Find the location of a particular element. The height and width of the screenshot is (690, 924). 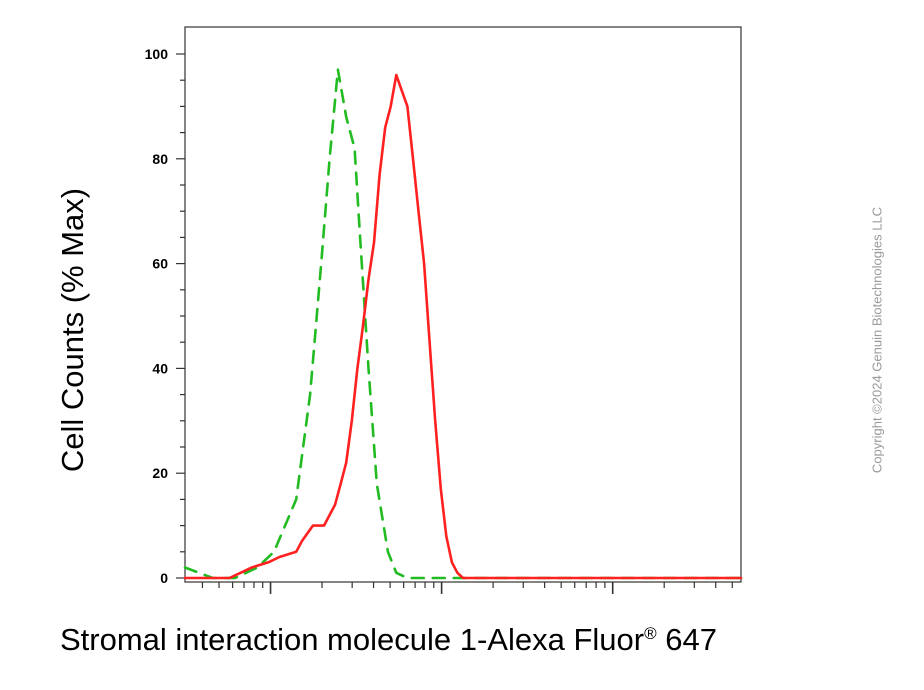

y-axis-label: Cell Counts (% Max) is located at coordinates (72, 330).